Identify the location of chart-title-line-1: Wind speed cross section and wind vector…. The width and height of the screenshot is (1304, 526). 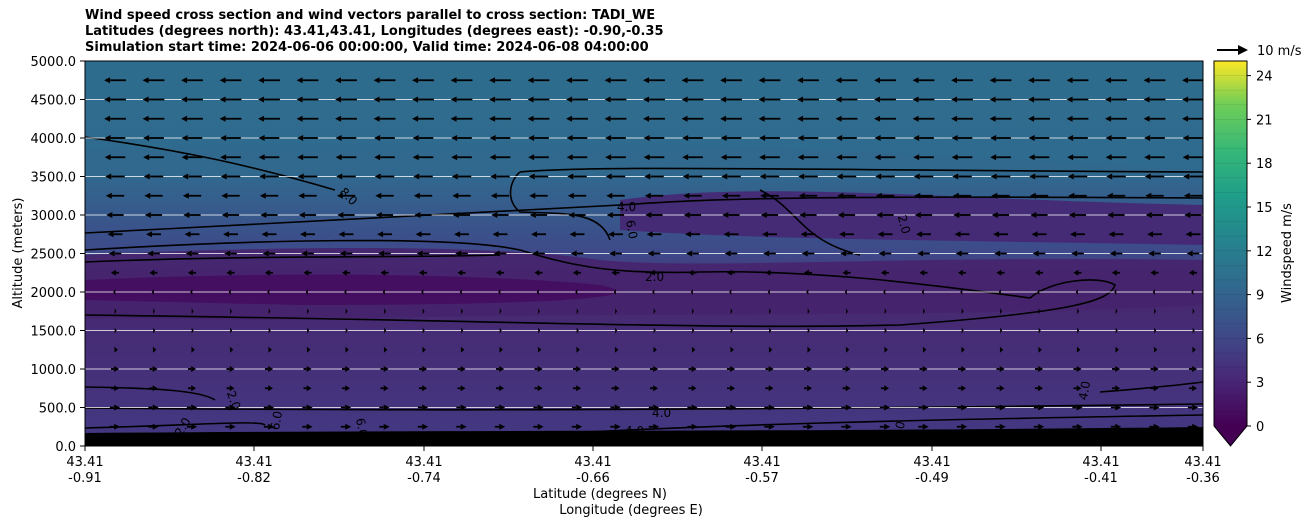
(370, 15).